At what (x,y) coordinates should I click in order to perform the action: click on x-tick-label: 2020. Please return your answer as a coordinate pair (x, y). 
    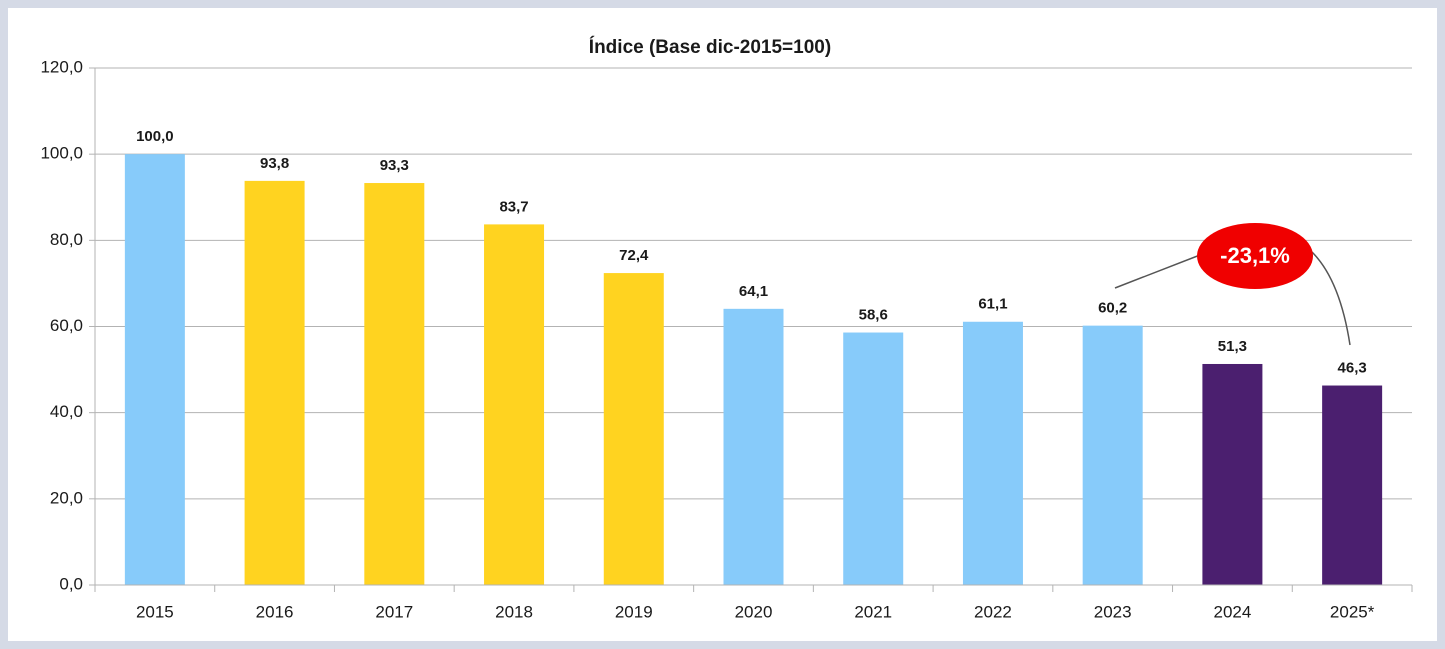
    Looking at the image, I should click on (754, 611).